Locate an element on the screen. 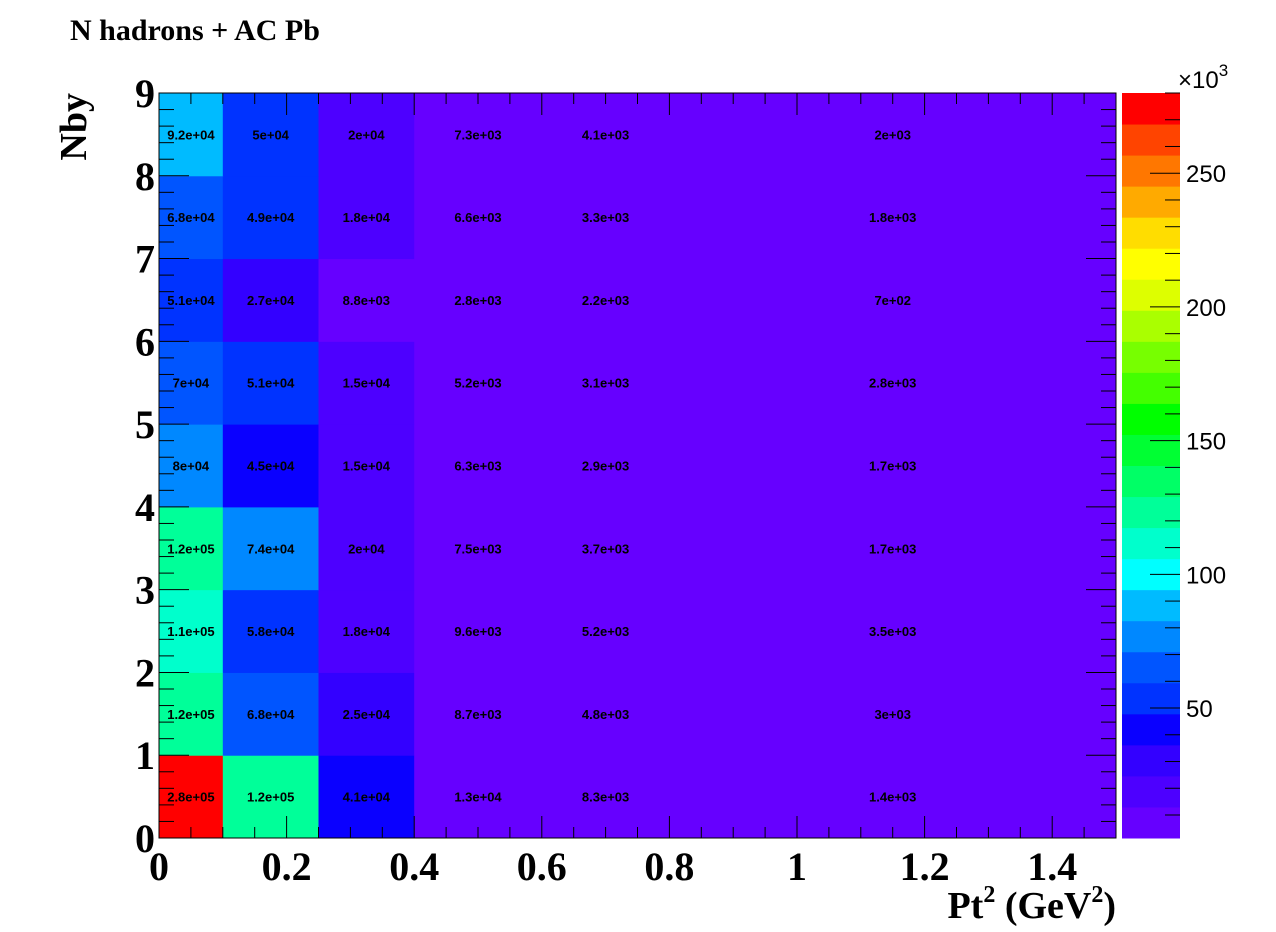  y-tick-label: 6 is located at coordinates (145, 341).